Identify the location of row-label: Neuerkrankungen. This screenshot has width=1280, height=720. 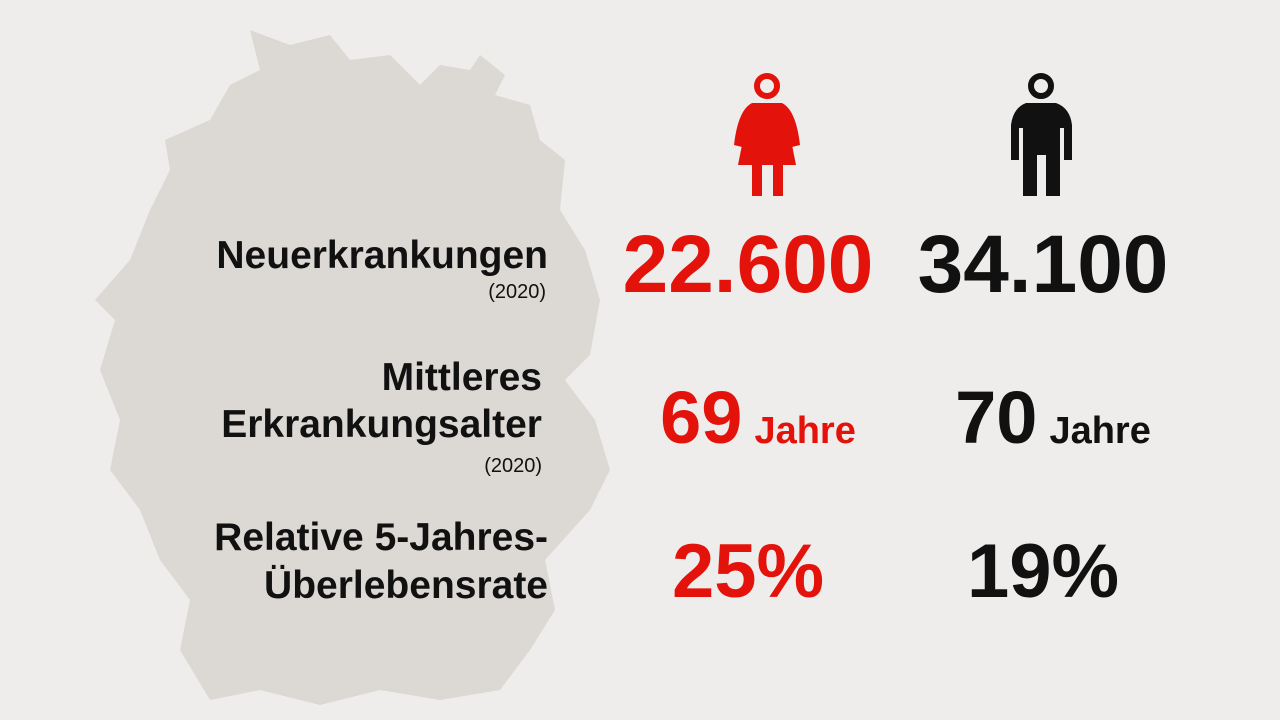
(382, 255).